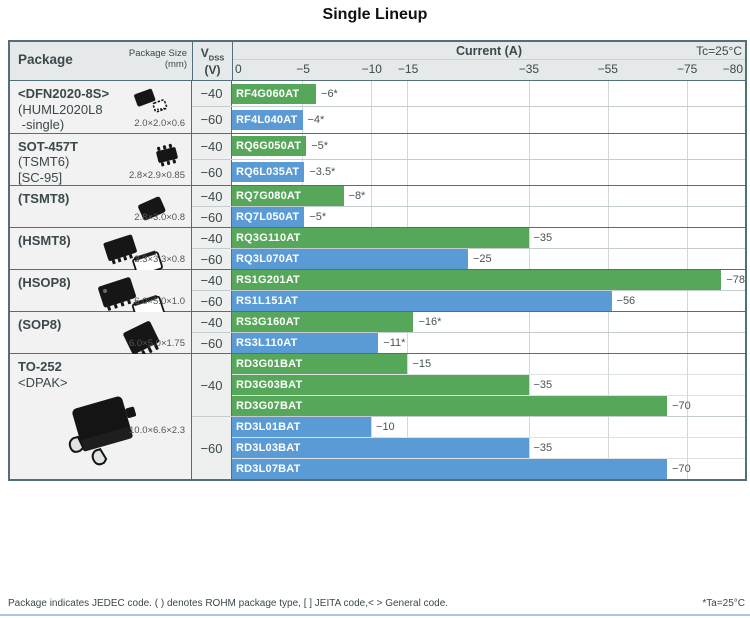 The height and width of the screenshot is (618, 750). Describe the element at coordinates (269, 196) in the screenshot. I see `part-number-label: RQ7G080AT` at that location.